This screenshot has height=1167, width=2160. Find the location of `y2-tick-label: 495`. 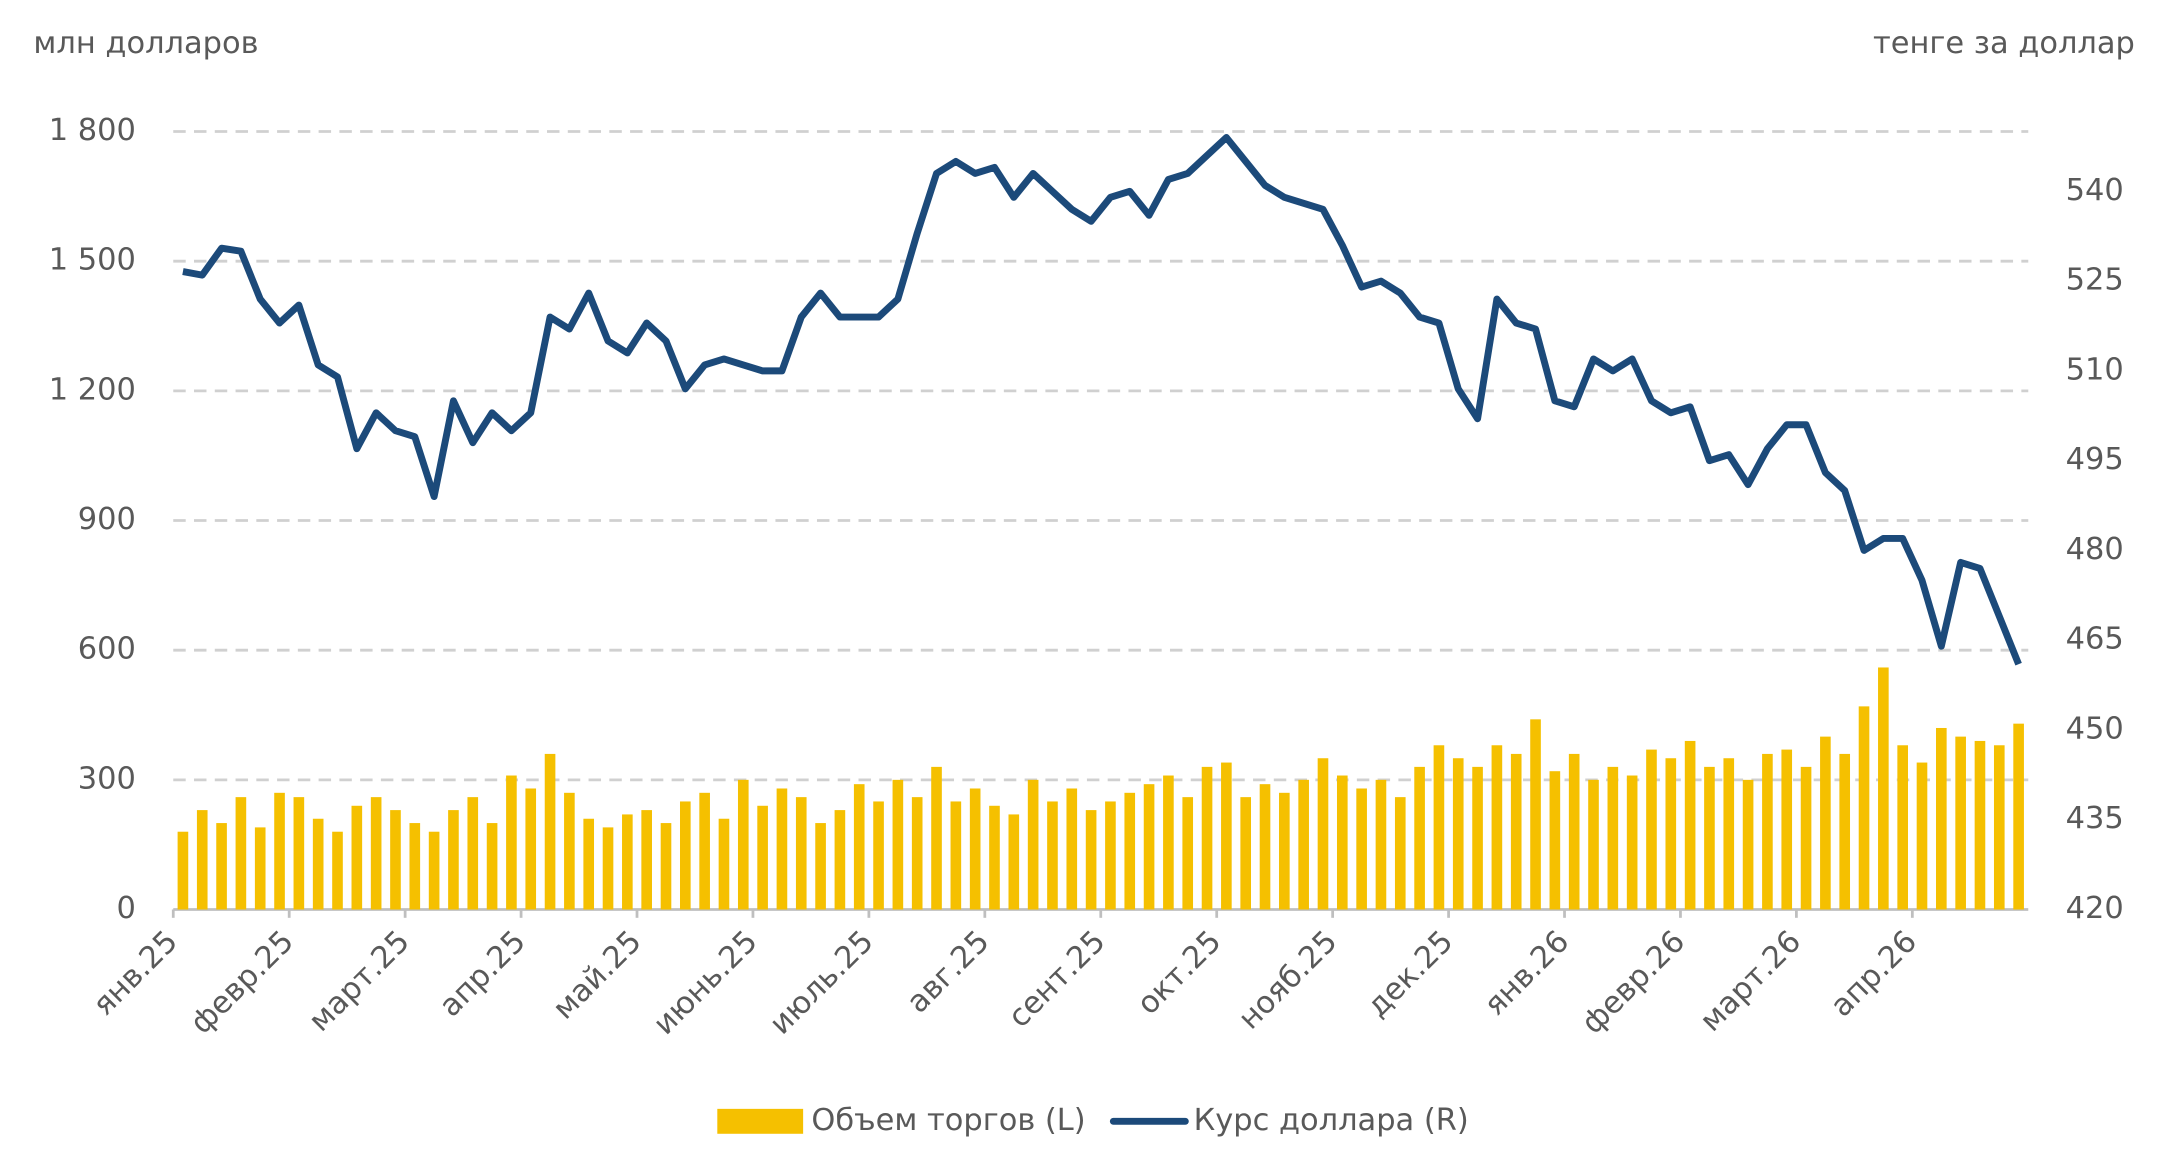

y2-tick-label: 495 is located at coordinates (2095, 459).